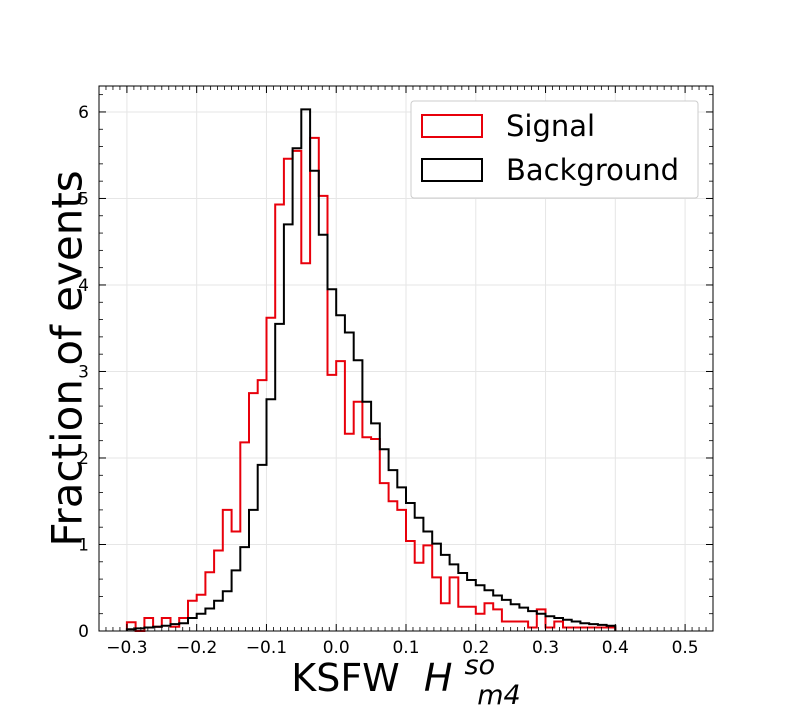 The width and height of the screenshot is (792, 720). Describe the element at coordinates (336, 648) in the screenshot. I see `x-tick-label: 0.0` at that location.